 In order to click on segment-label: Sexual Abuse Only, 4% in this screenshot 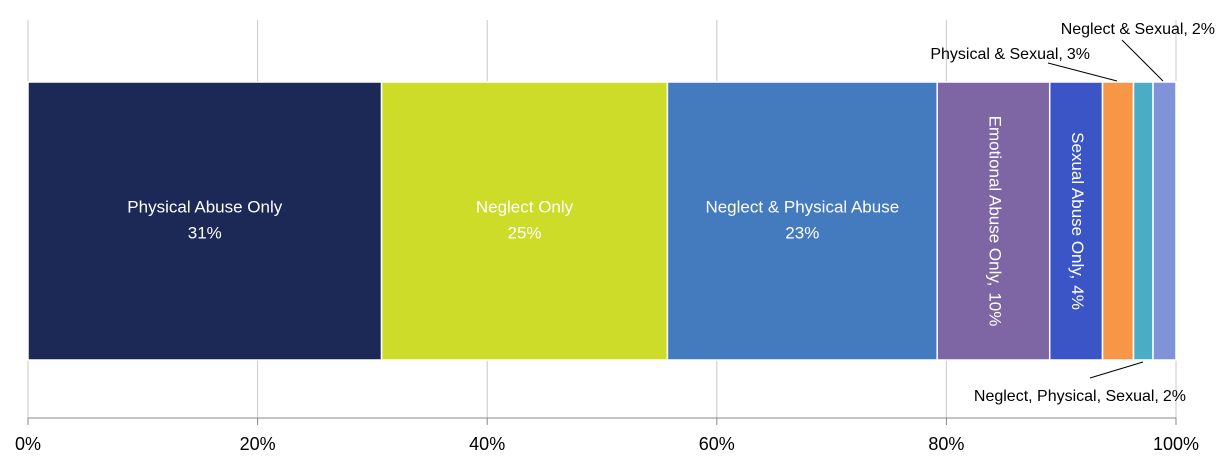, I will do `click(1077, 221)`.